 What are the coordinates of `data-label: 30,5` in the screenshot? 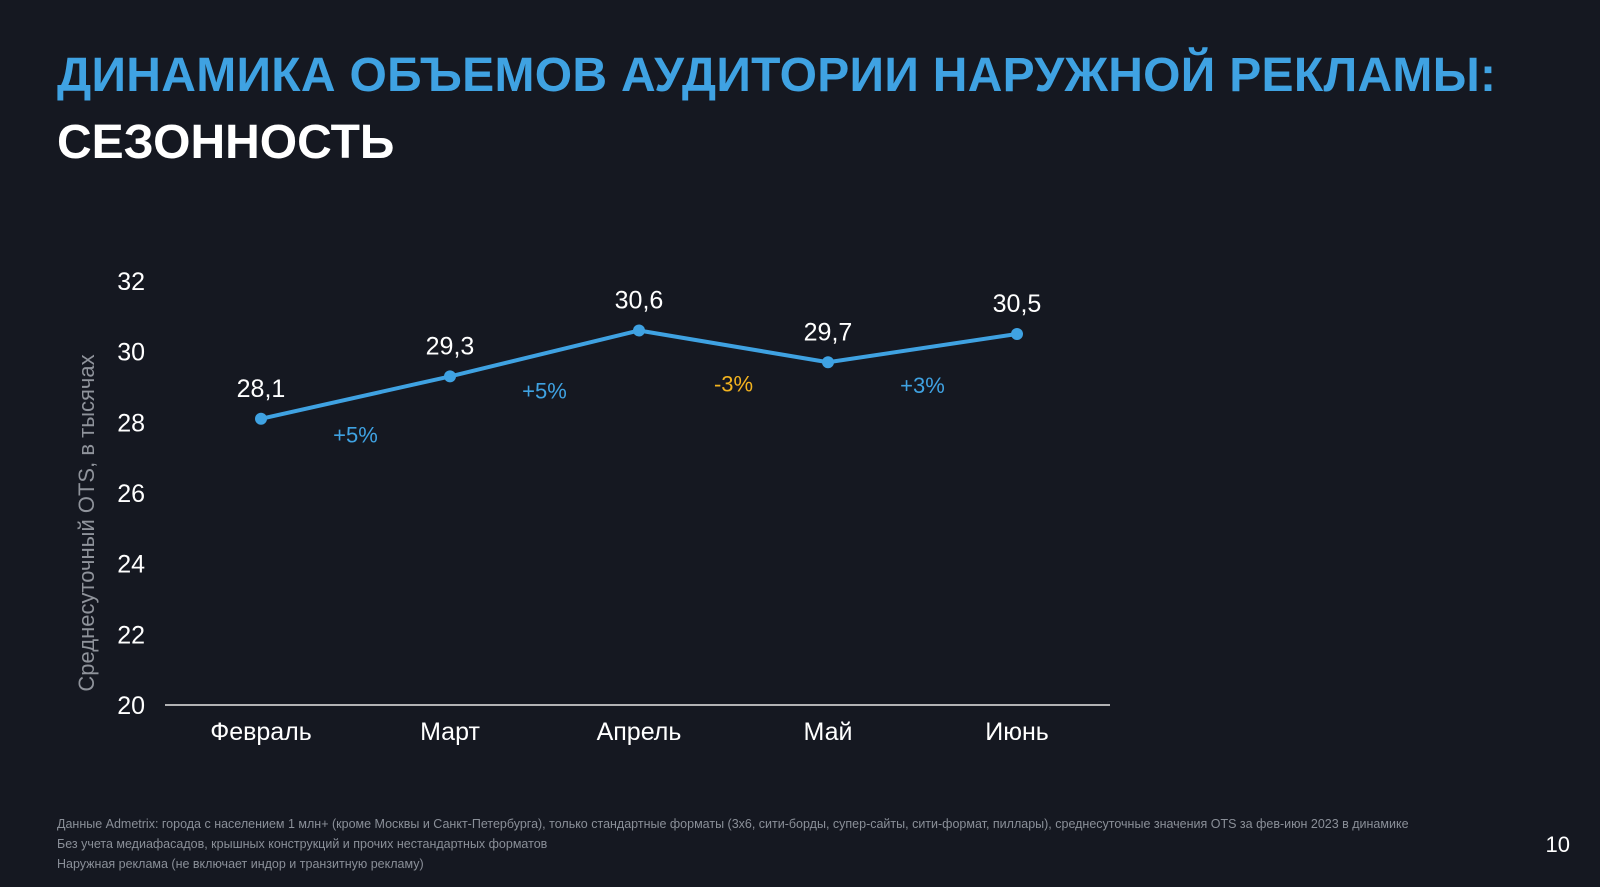 It's located at (1017, 304).